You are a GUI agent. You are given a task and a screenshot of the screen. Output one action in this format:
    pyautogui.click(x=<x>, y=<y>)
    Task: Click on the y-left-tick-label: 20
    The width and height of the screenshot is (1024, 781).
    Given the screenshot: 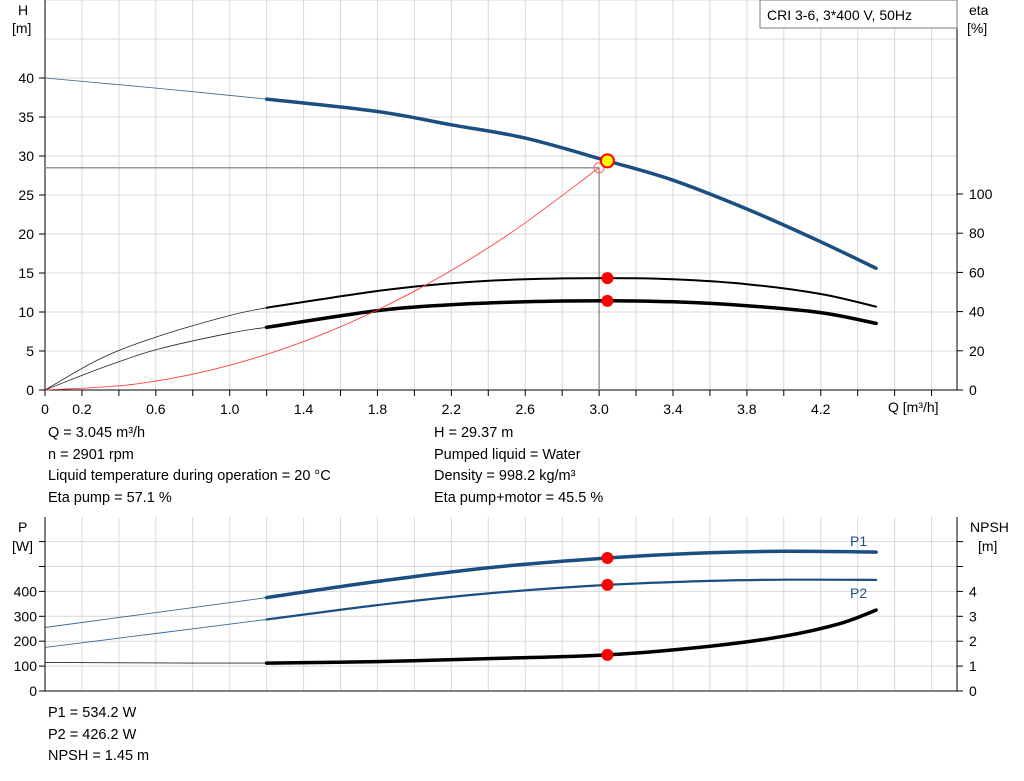 What is the action you would take?
    pyautogui.click(x=26, y=234)
    